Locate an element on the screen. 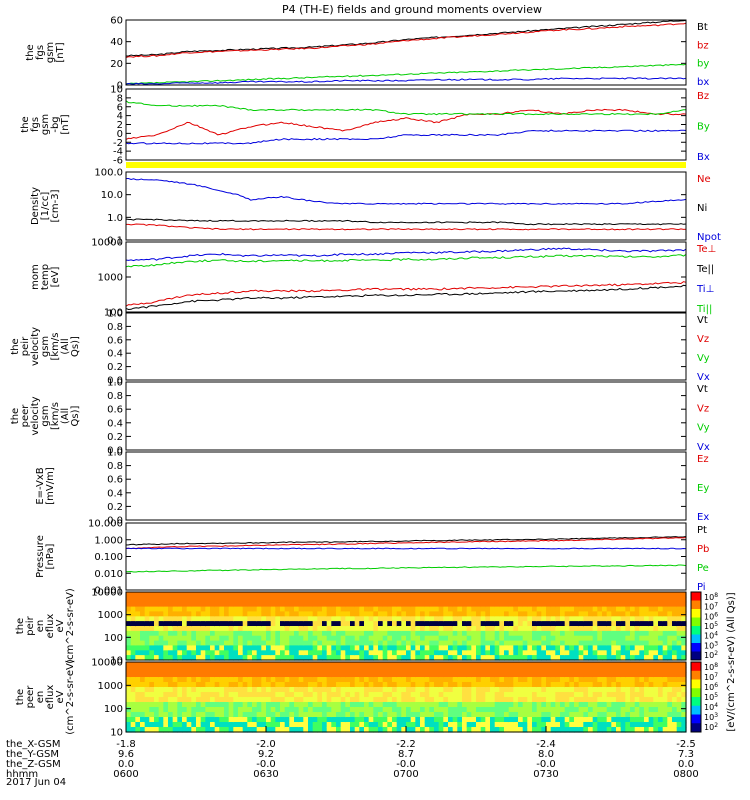  y-tick-label: 0.8 is located at coordinates (115, 396).